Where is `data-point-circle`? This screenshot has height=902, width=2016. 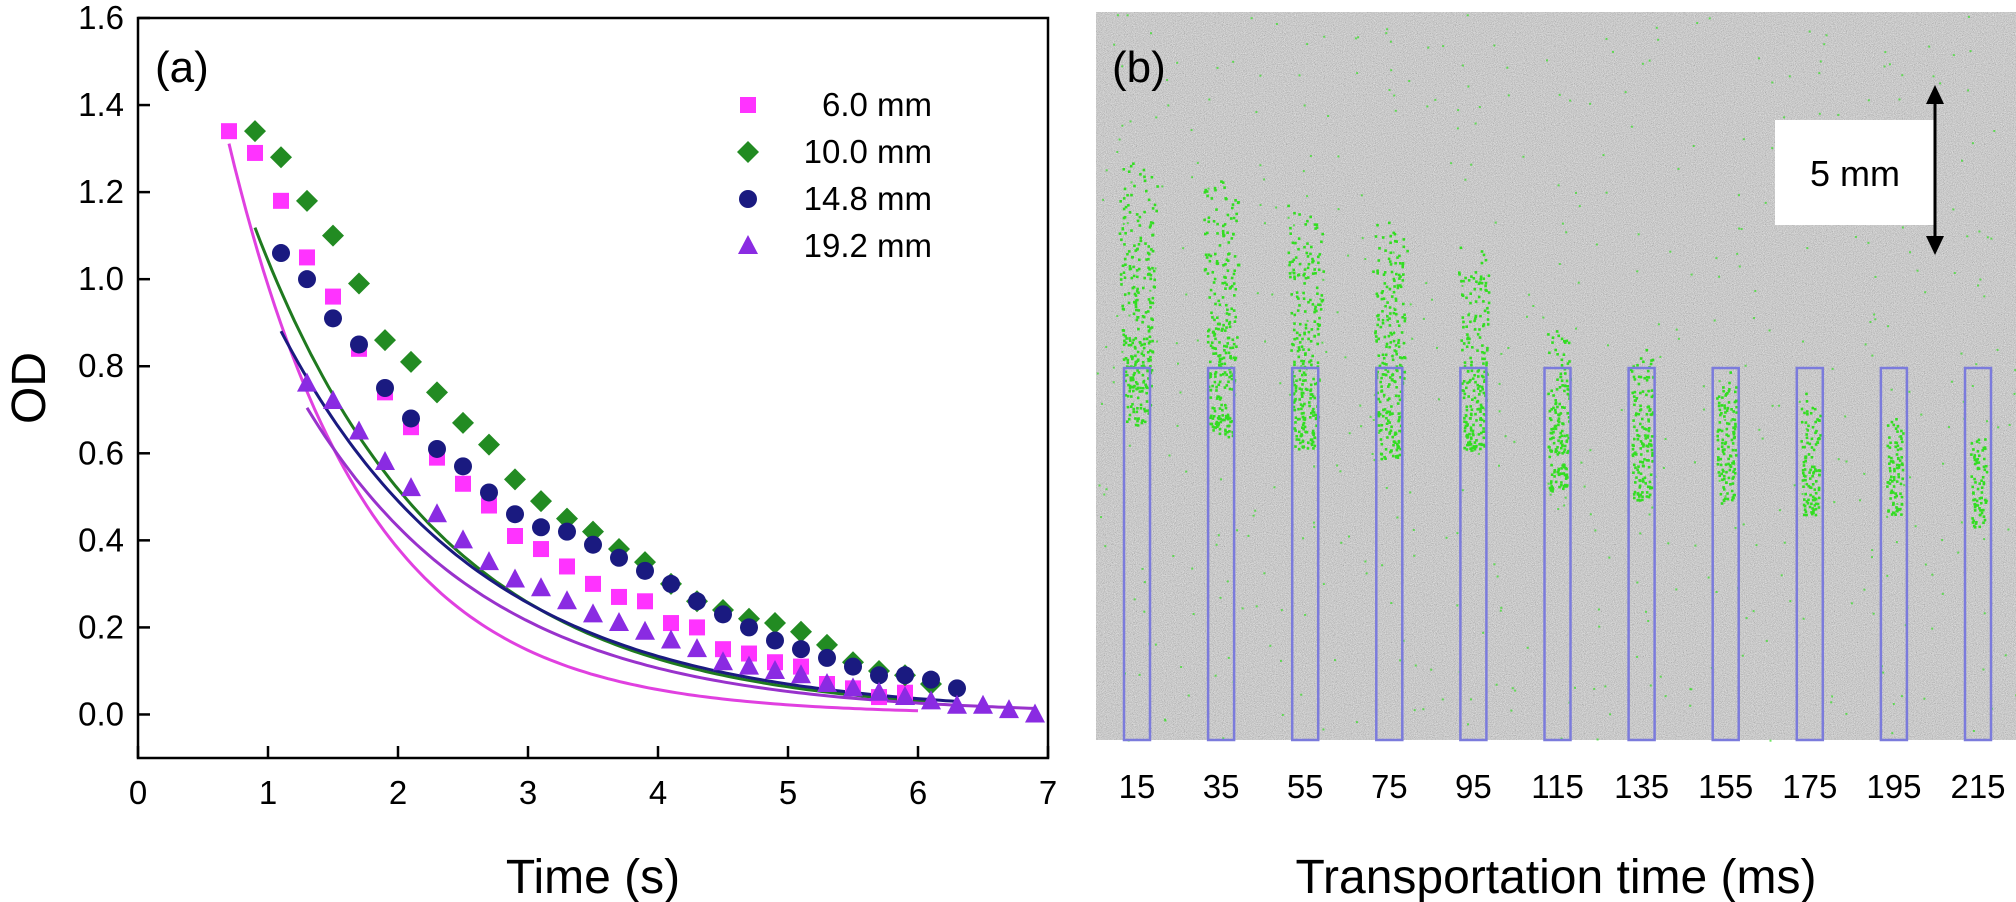 data-point-circle is located at coordinates (697, 601).